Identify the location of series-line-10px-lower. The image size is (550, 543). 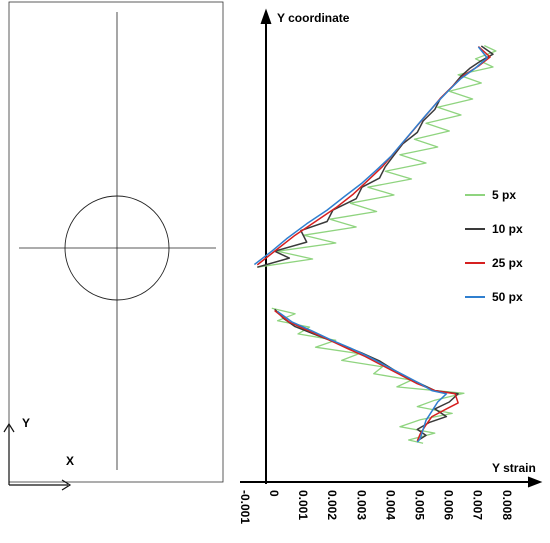
(366, 375).